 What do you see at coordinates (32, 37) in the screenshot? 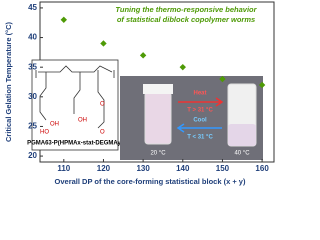
I see `y-tick-label: 40` at bounding box center [32, 37].